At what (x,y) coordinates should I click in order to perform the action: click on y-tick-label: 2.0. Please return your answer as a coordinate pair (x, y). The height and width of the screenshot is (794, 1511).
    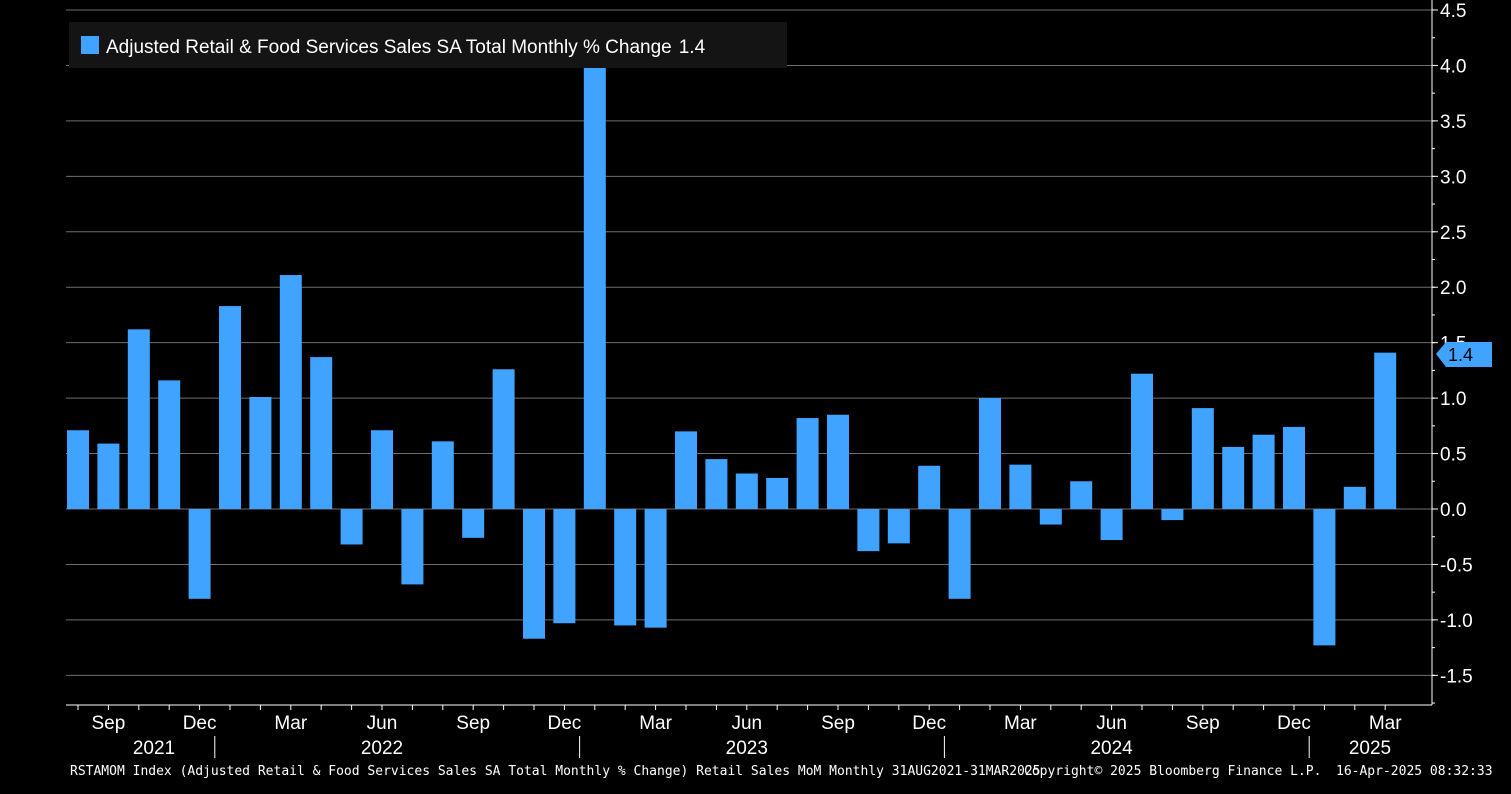
    Looking at the image, I should click on (1453, 288).